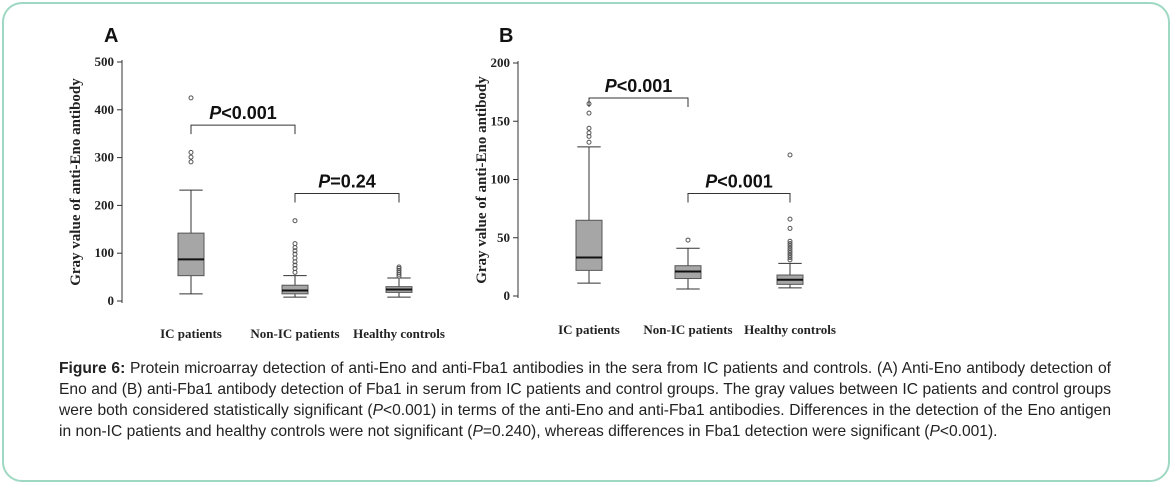 Image resolution: width=1176 pixels, height=486 pixels. I want to click on panel-label-a: A, so click(111, 36).